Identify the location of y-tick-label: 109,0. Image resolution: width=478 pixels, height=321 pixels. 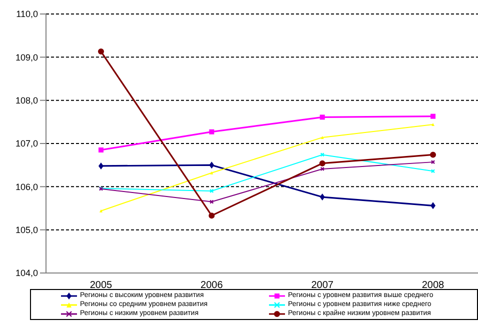
(26, 57).